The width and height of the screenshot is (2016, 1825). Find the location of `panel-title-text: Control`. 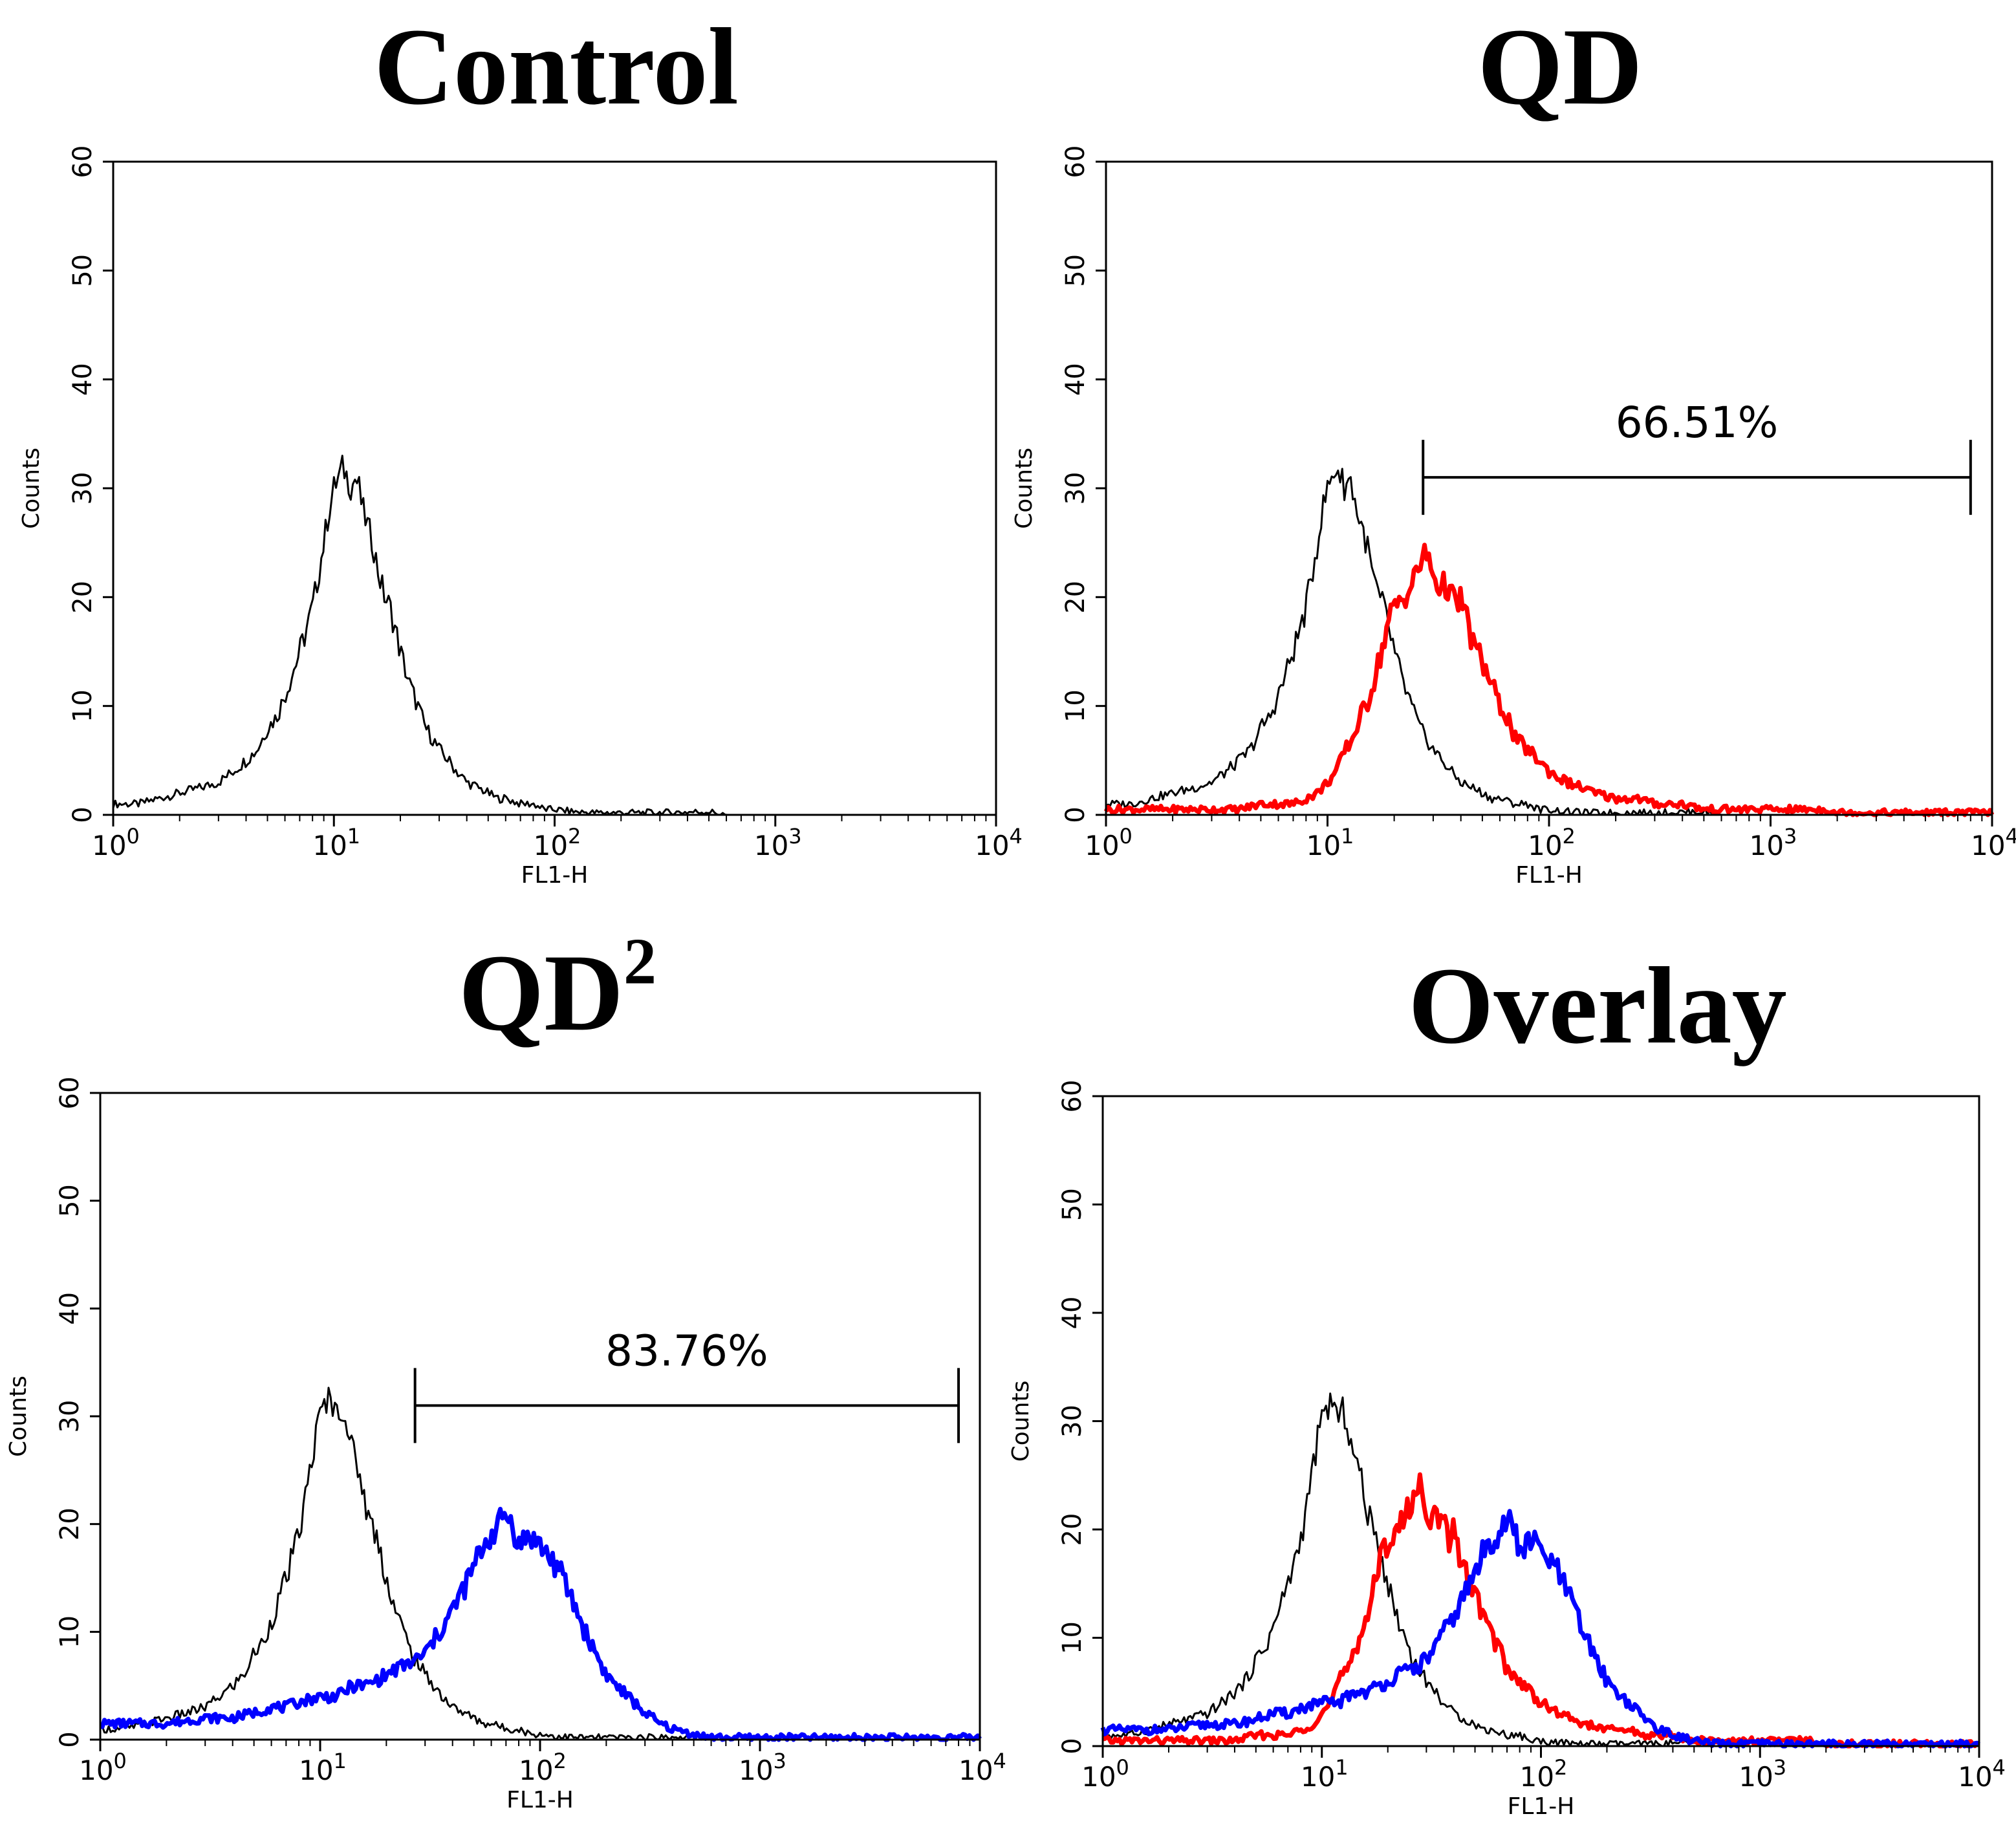

panel-title-text: Control is located at coordinates (556, 66).